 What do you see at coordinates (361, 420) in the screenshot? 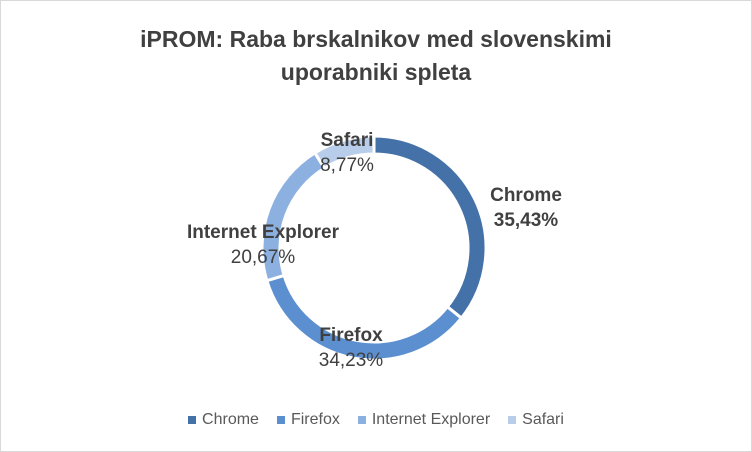
I see `legend-swatch-internet-explorer` at bounding box center [361, 420].